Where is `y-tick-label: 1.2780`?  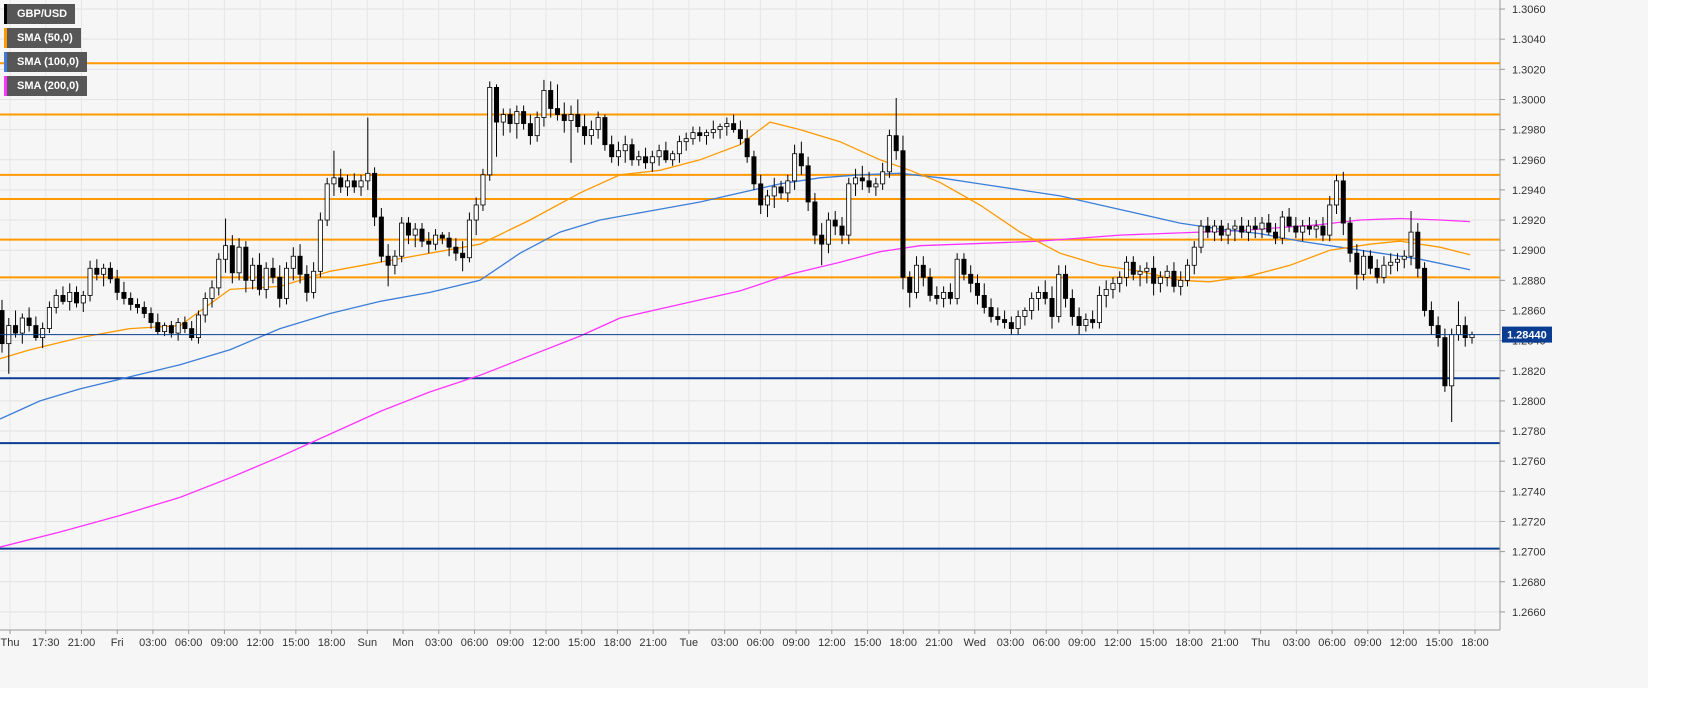 y-tick-label: 1.2780 is located at coordinates (1529, 432).